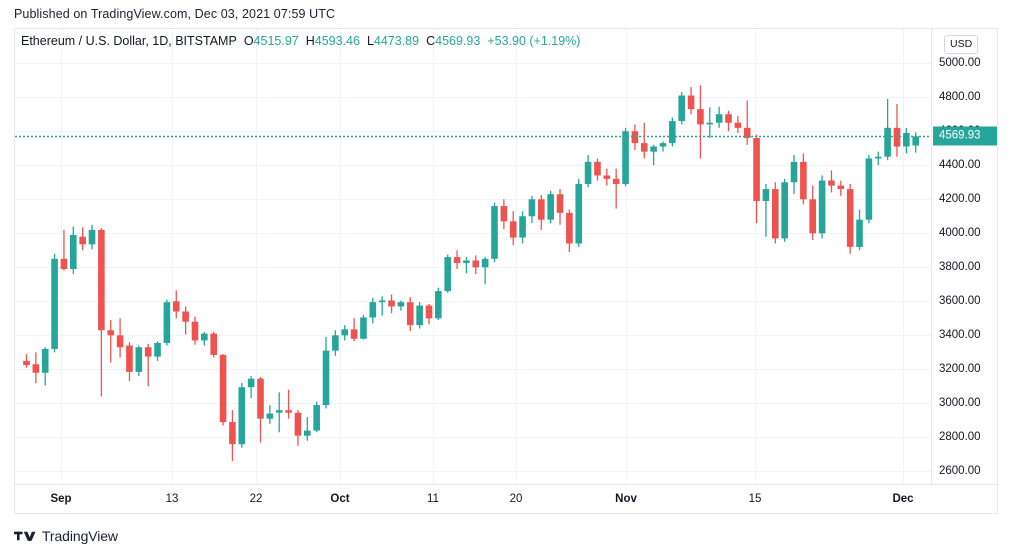 The width and height of the screenshot is (1012, 558). Describe the element at coordinates (506, 498) in the screenshot. I see `time-axis: Sep 13 22 Oct 11 20 Nov 15 Dec` at that location.